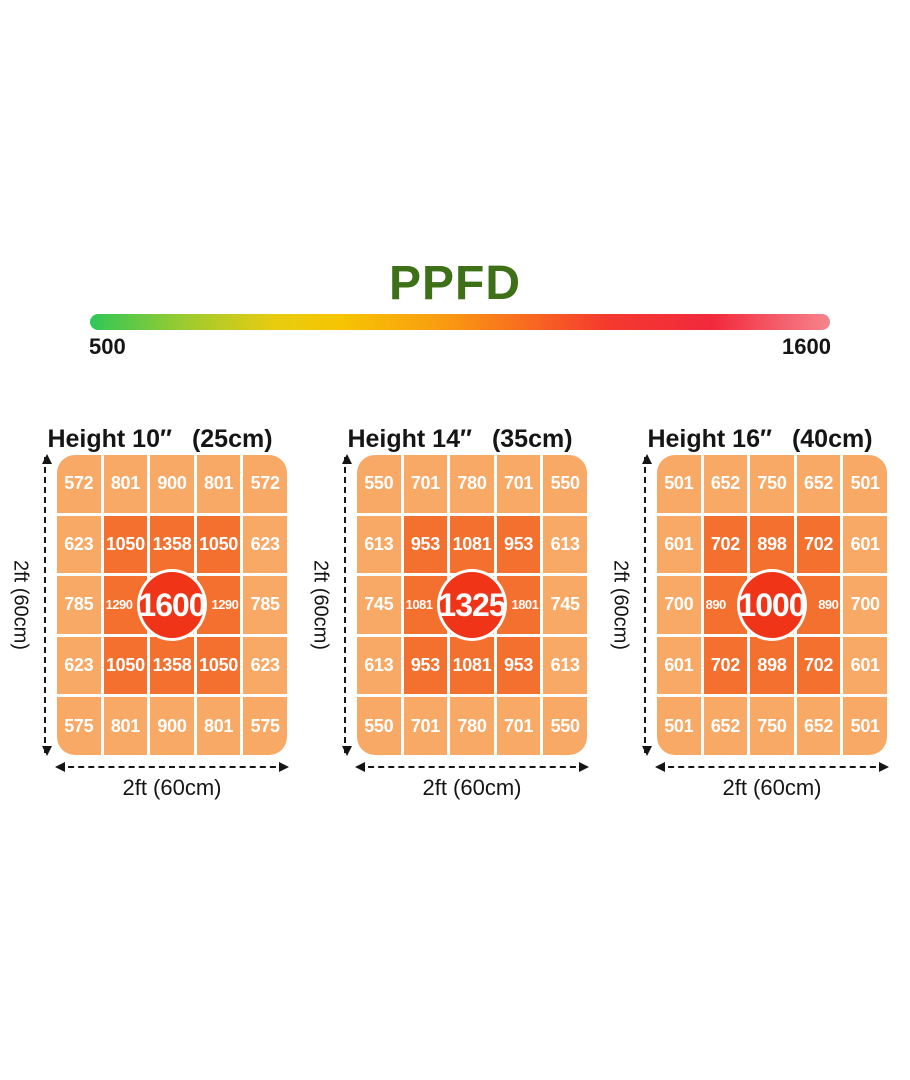  I want to click on center-value: 1325, so click(472, 604).